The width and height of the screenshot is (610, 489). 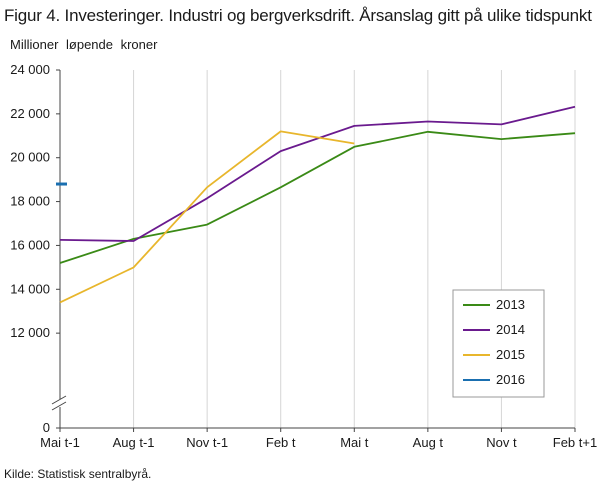 I want to click on source-note: Kilde: Statistisk sentralbyrå., so click(x=78, y=474).